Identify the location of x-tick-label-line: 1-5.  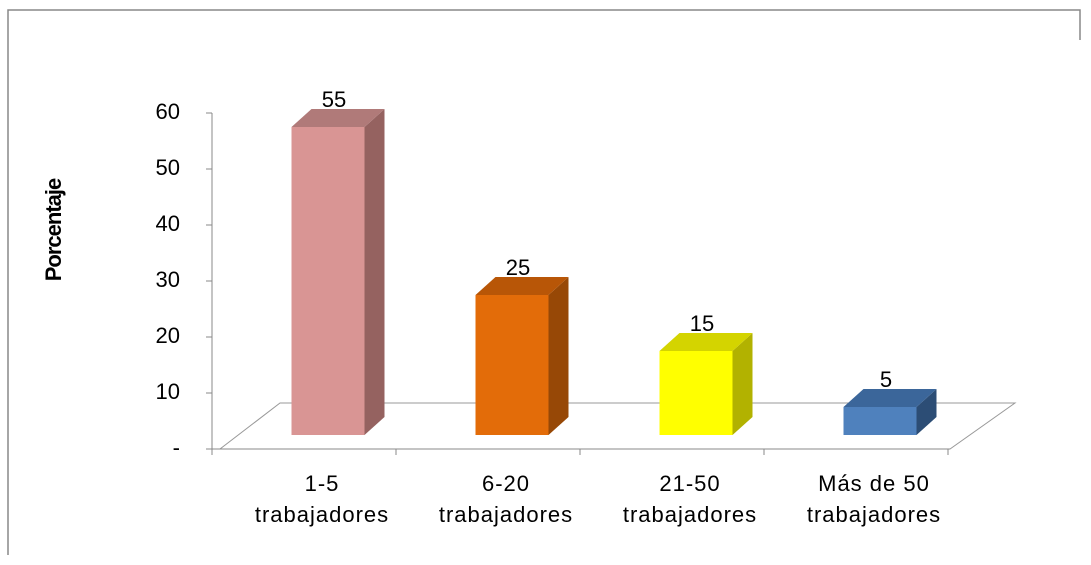
(322, 483).